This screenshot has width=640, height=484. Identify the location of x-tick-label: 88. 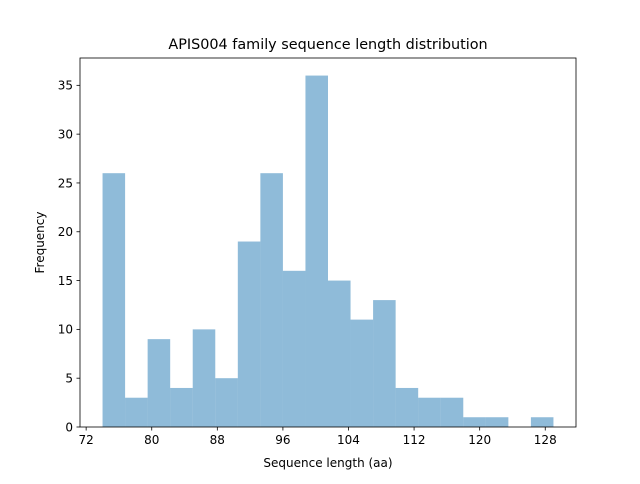
(217, 440).